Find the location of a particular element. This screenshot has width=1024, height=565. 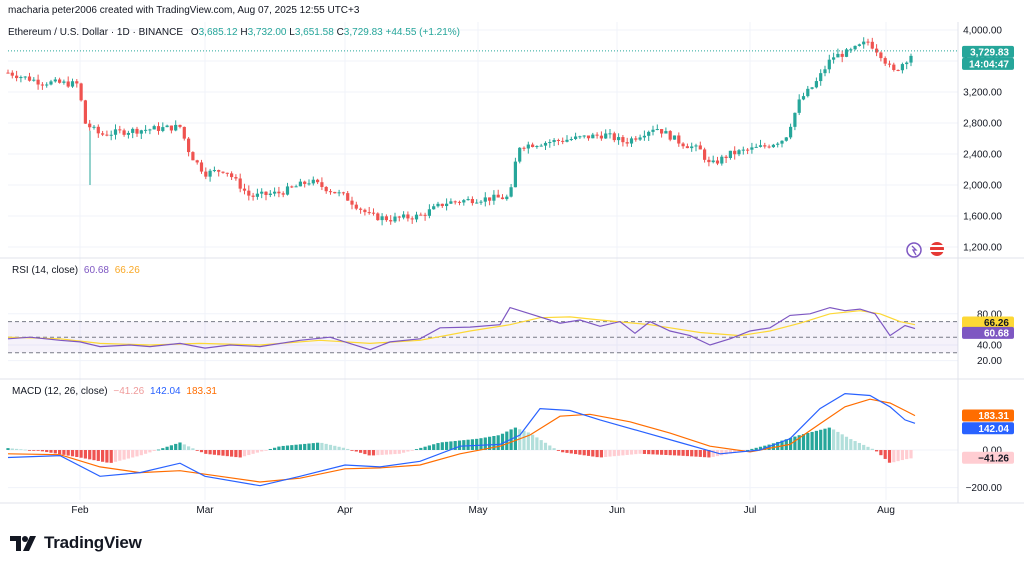

macd-hist-tag-bg is located at coordinates (988, 457).